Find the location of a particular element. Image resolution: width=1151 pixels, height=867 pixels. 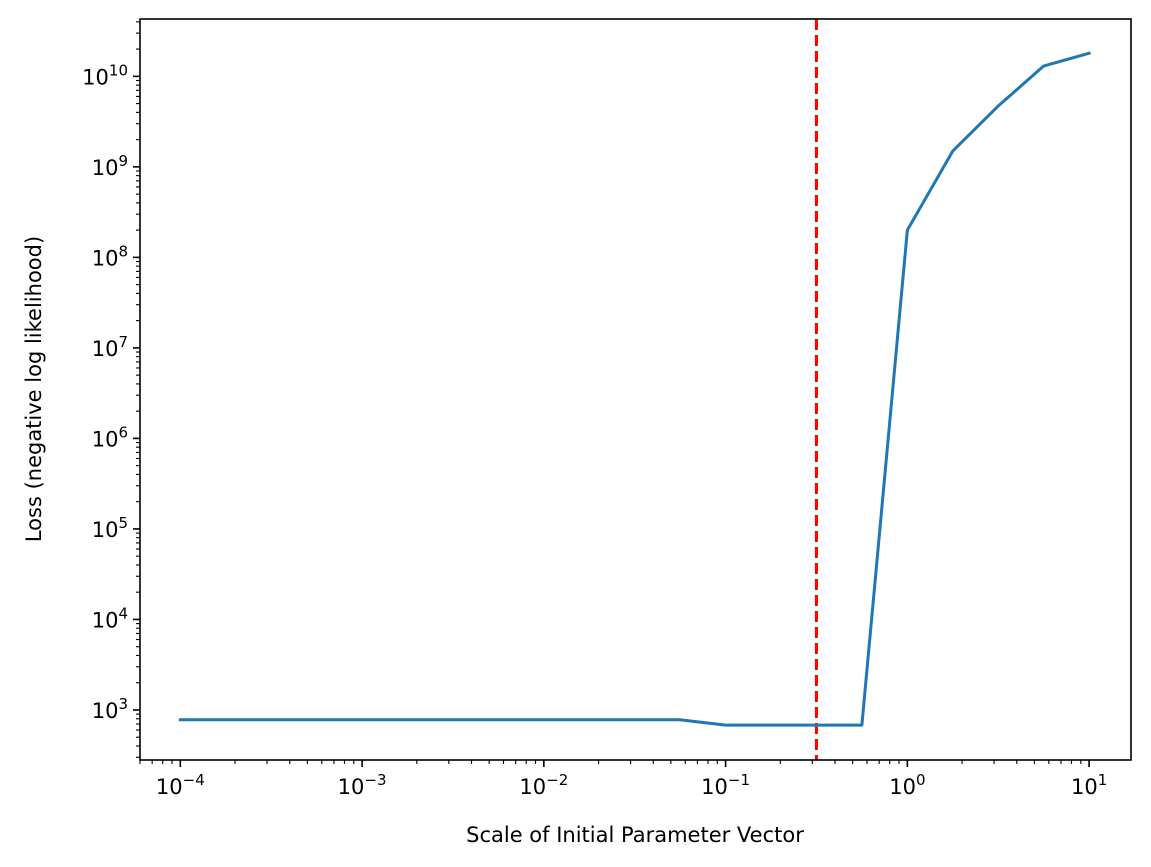

x-tick-label: 10⁰ is located at coordinates (907, 785).